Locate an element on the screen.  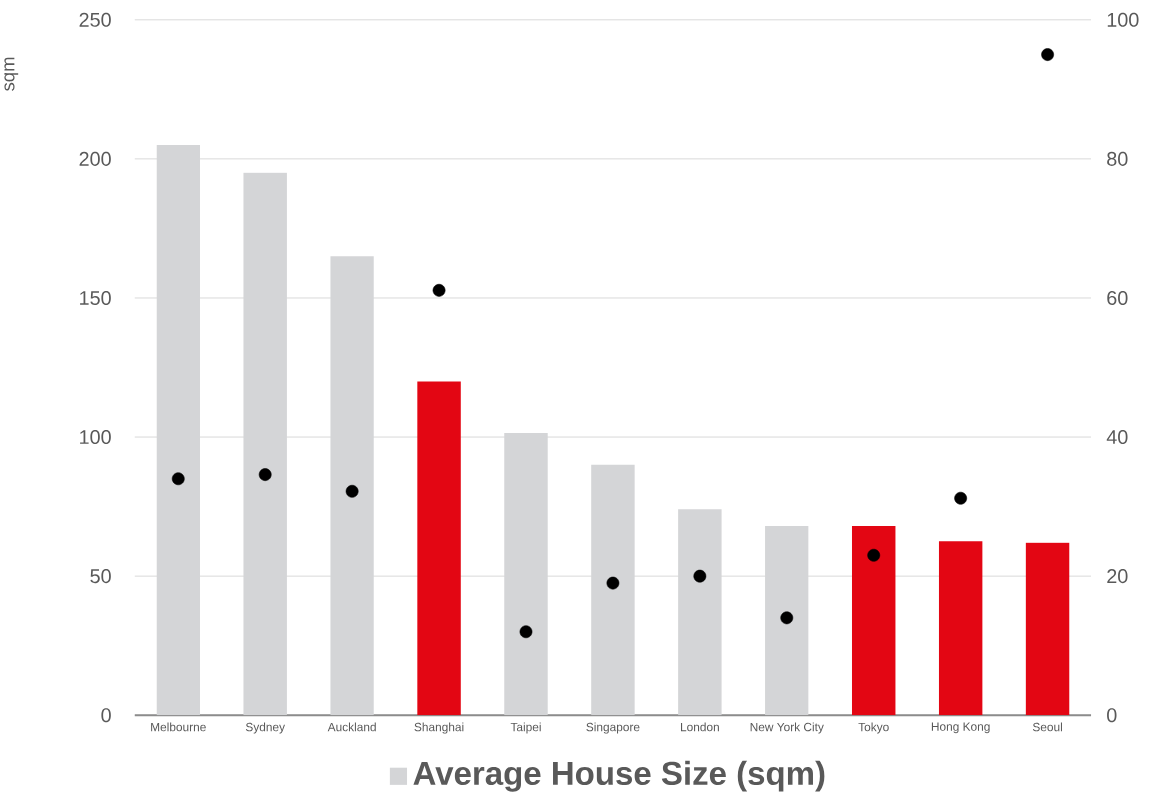
x-tick-label: Seoul is located at coordinates (1047, 727).